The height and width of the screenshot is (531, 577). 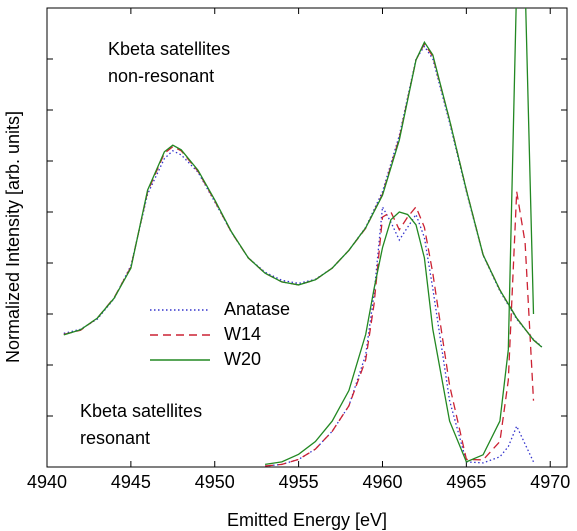 What do you see at coordinates (131, 482) in the screenshot?
I see `x-tick-label: 4945` at bounding box center [131, 482].